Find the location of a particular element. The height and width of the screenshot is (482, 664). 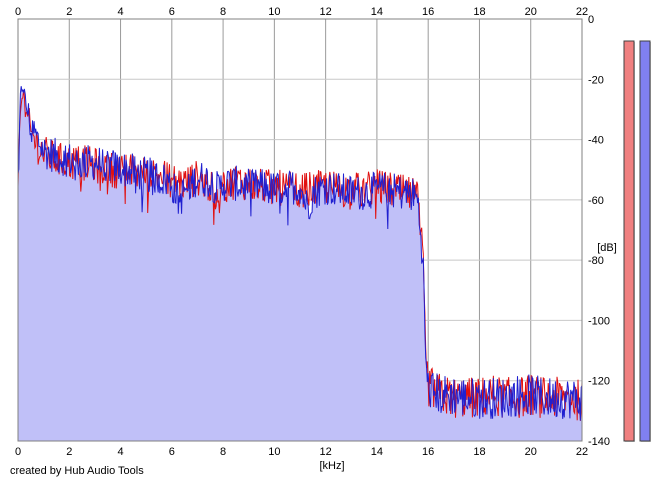

x-tick-label-bottom: 18 is located at coordinates (479, 452).